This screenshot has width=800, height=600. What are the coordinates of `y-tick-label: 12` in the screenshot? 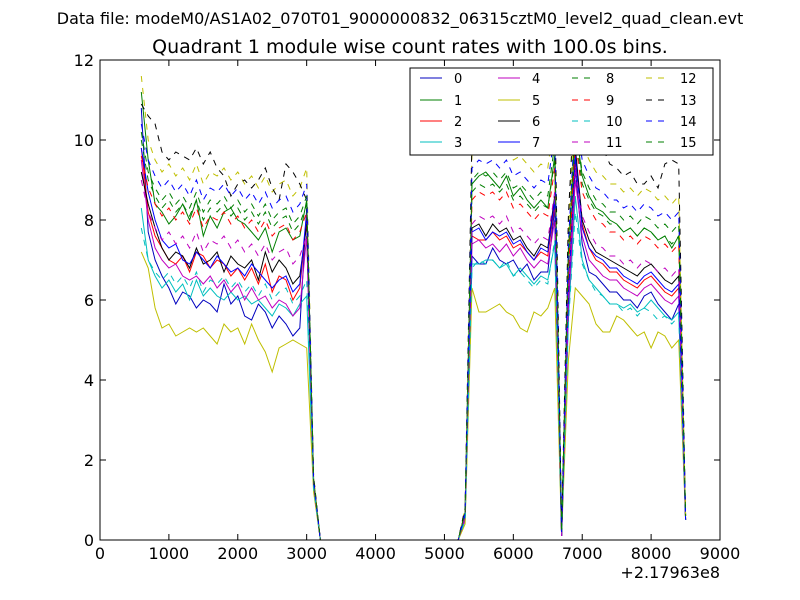 It's located at (84, 60).